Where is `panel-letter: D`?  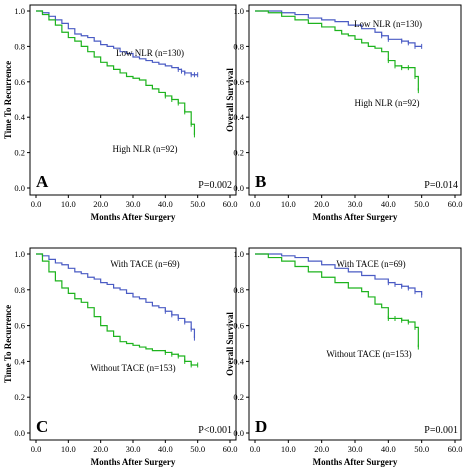 panel-letter: D is located at coordinates (261, 426).